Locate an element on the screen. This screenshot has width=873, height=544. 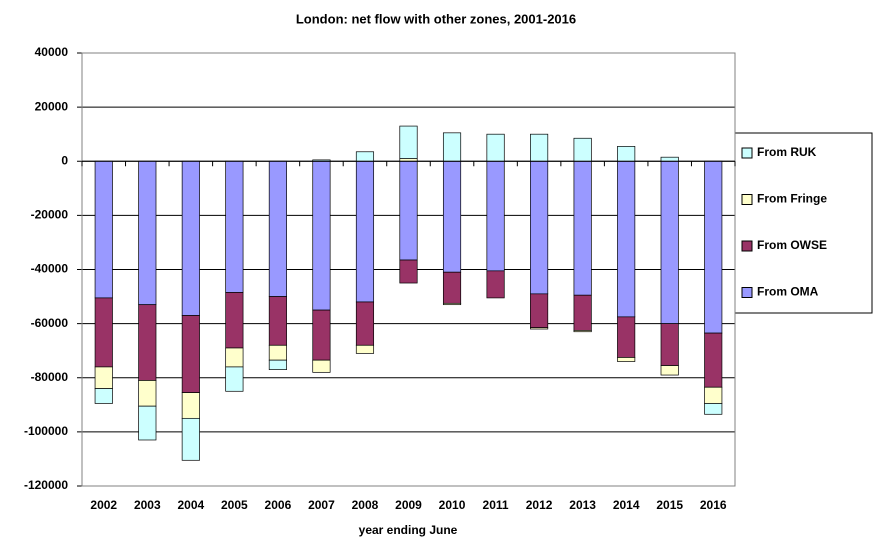
x-tick-label: 2005 is located at coordinates (234, 505).